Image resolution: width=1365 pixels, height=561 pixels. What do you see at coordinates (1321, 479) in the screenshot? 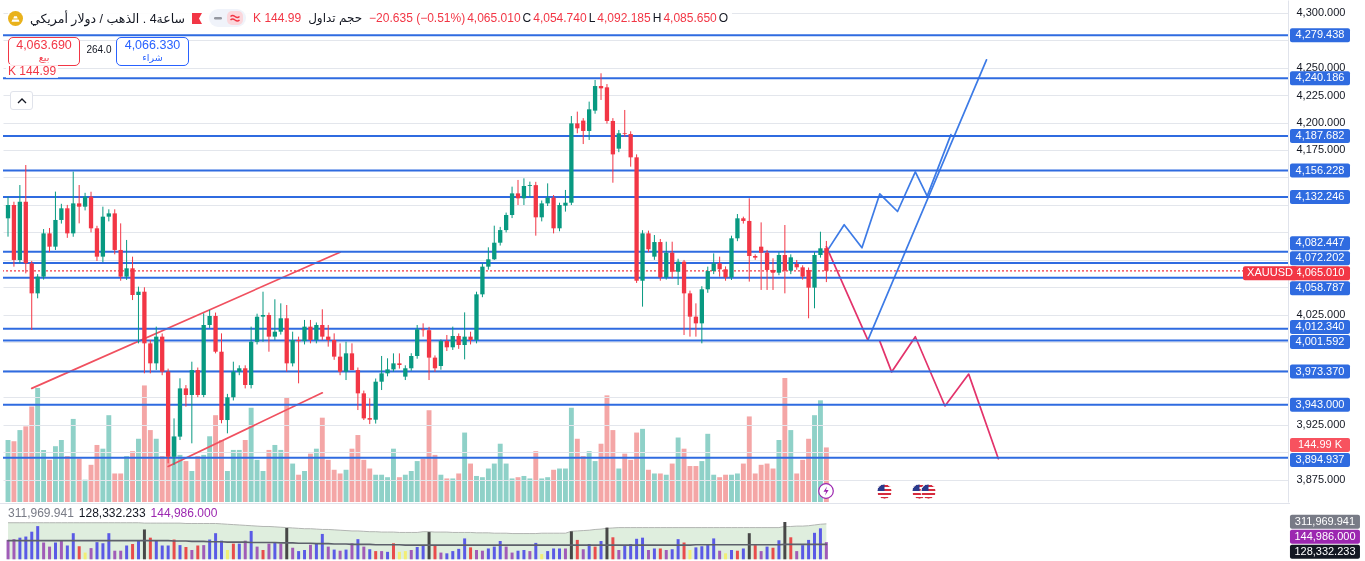
I see `y-tick-label: 3,875.000` at bounding box center [1321, 479].